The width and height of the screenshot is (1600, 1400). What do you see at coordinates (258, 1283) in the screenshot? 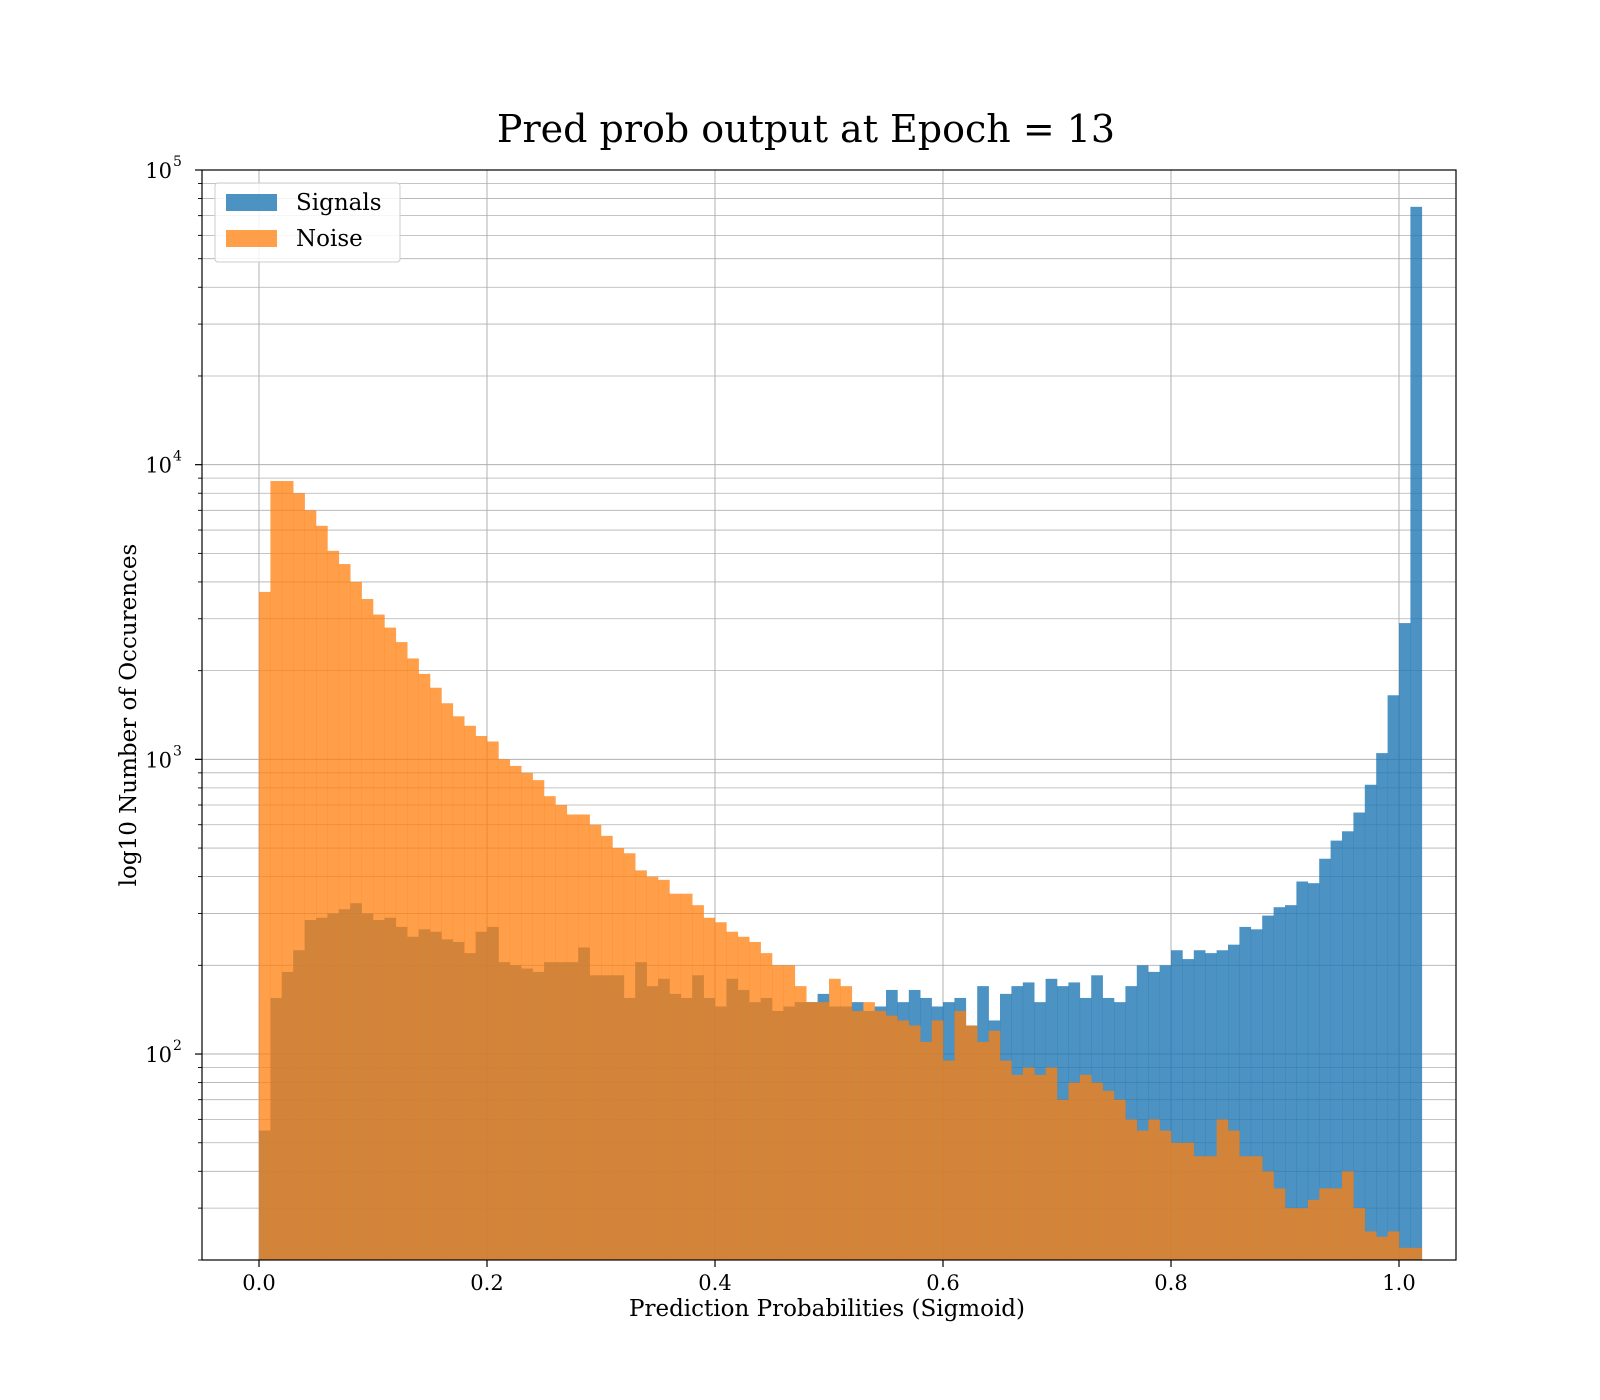
I see `x-tick-label-0: 0.0` at bounding box center [258, 1283].